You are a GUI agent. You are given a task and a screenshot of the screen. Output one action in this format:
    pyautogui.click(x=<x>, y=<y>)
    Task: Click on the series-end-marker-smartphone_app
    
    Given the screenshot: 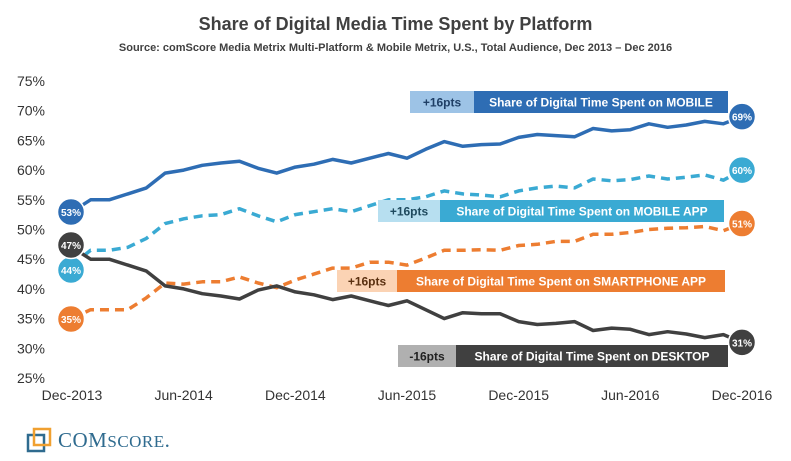 What is the action you would take?
    pyautogui.click(x=742, y=223)
    